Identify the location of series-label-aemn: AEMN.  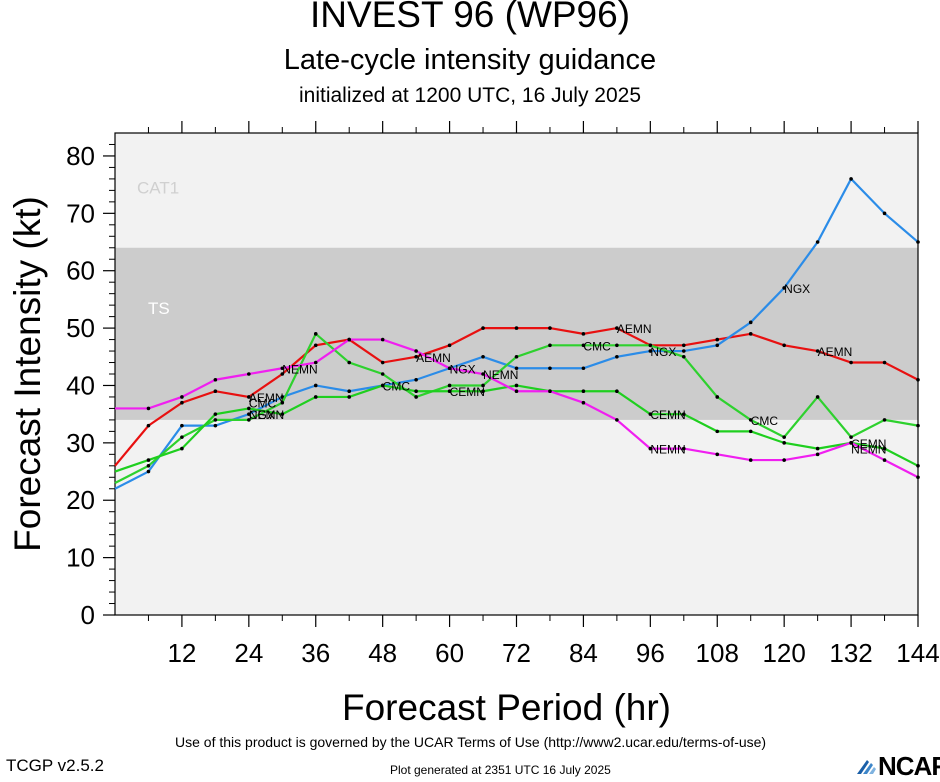
(266, 398).